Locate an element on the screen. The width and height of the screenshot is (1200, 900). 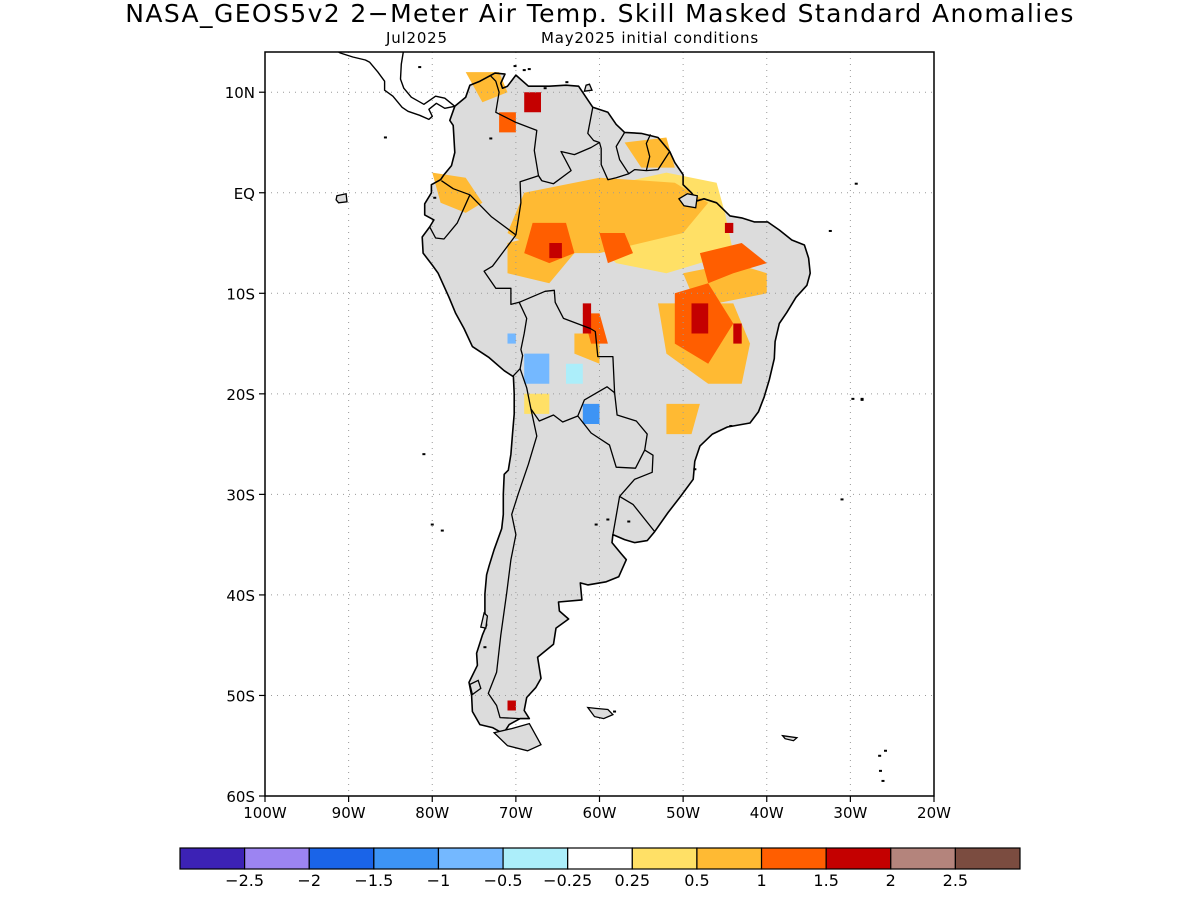
colorbar-label: −2.5 is located at coordinates (244, 880).